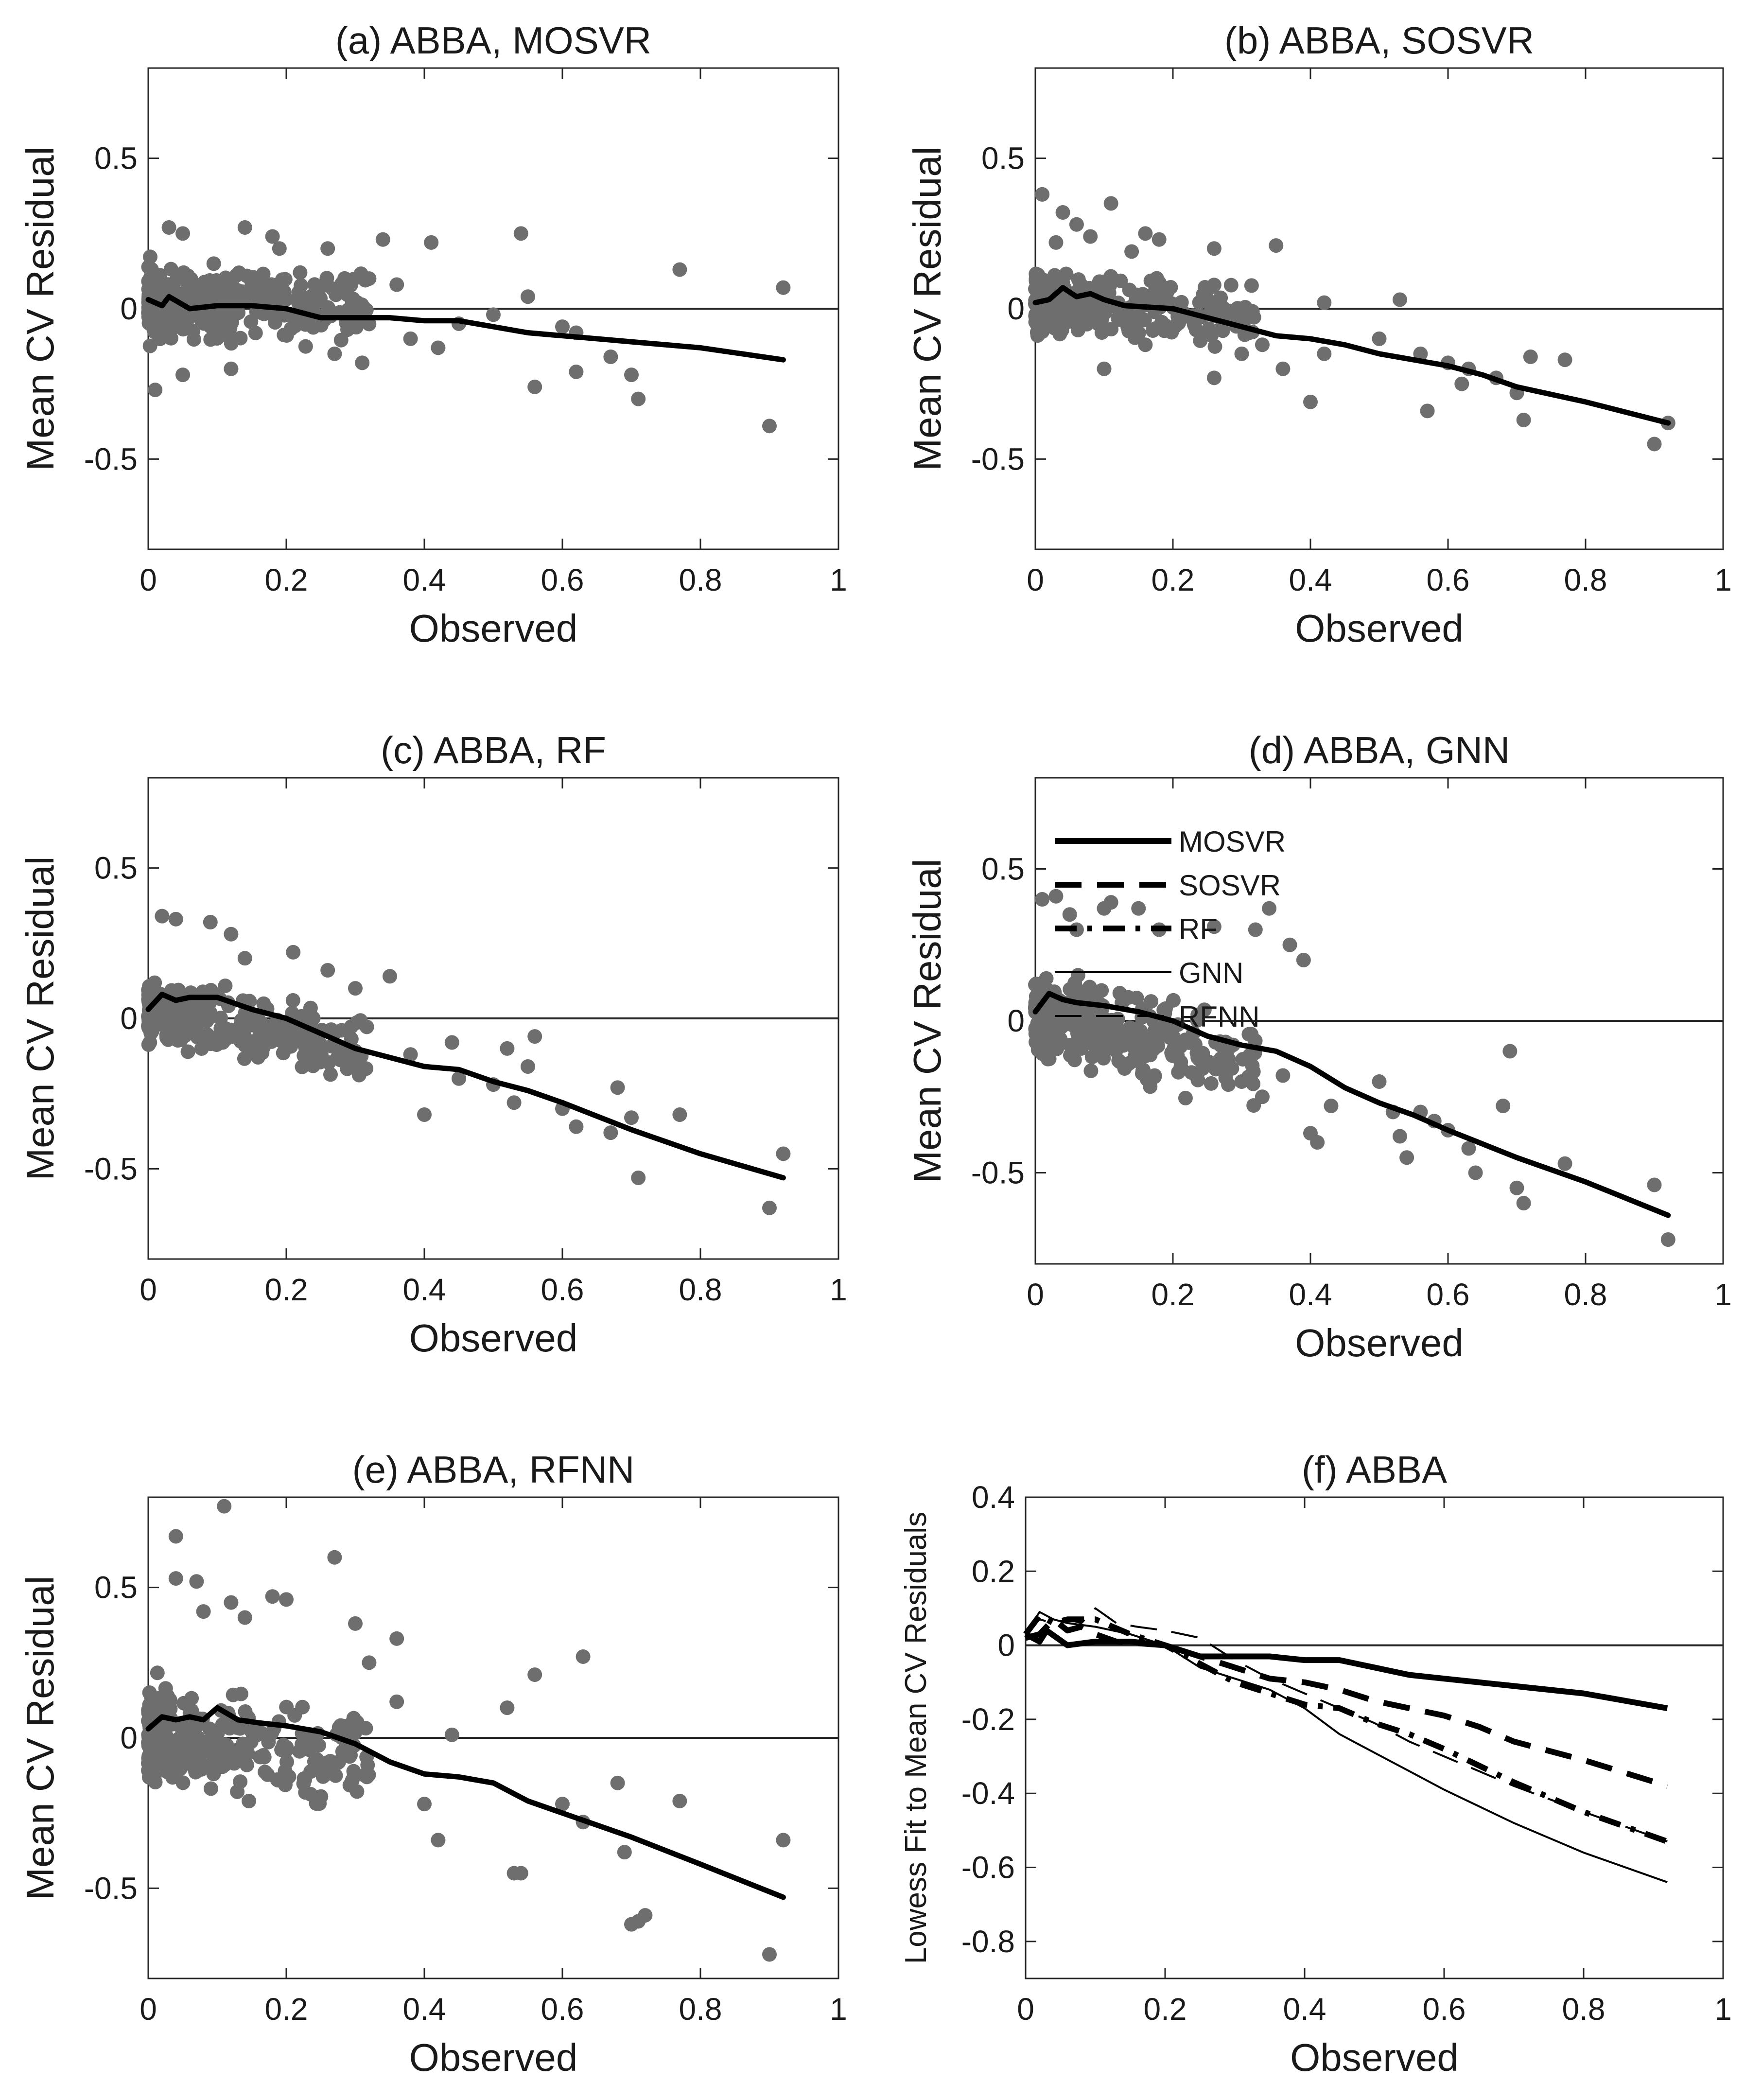  Describe the element at coordinates (1211, 973) in the screenshot. I see `legend-label-gnn: GNN` at that location.